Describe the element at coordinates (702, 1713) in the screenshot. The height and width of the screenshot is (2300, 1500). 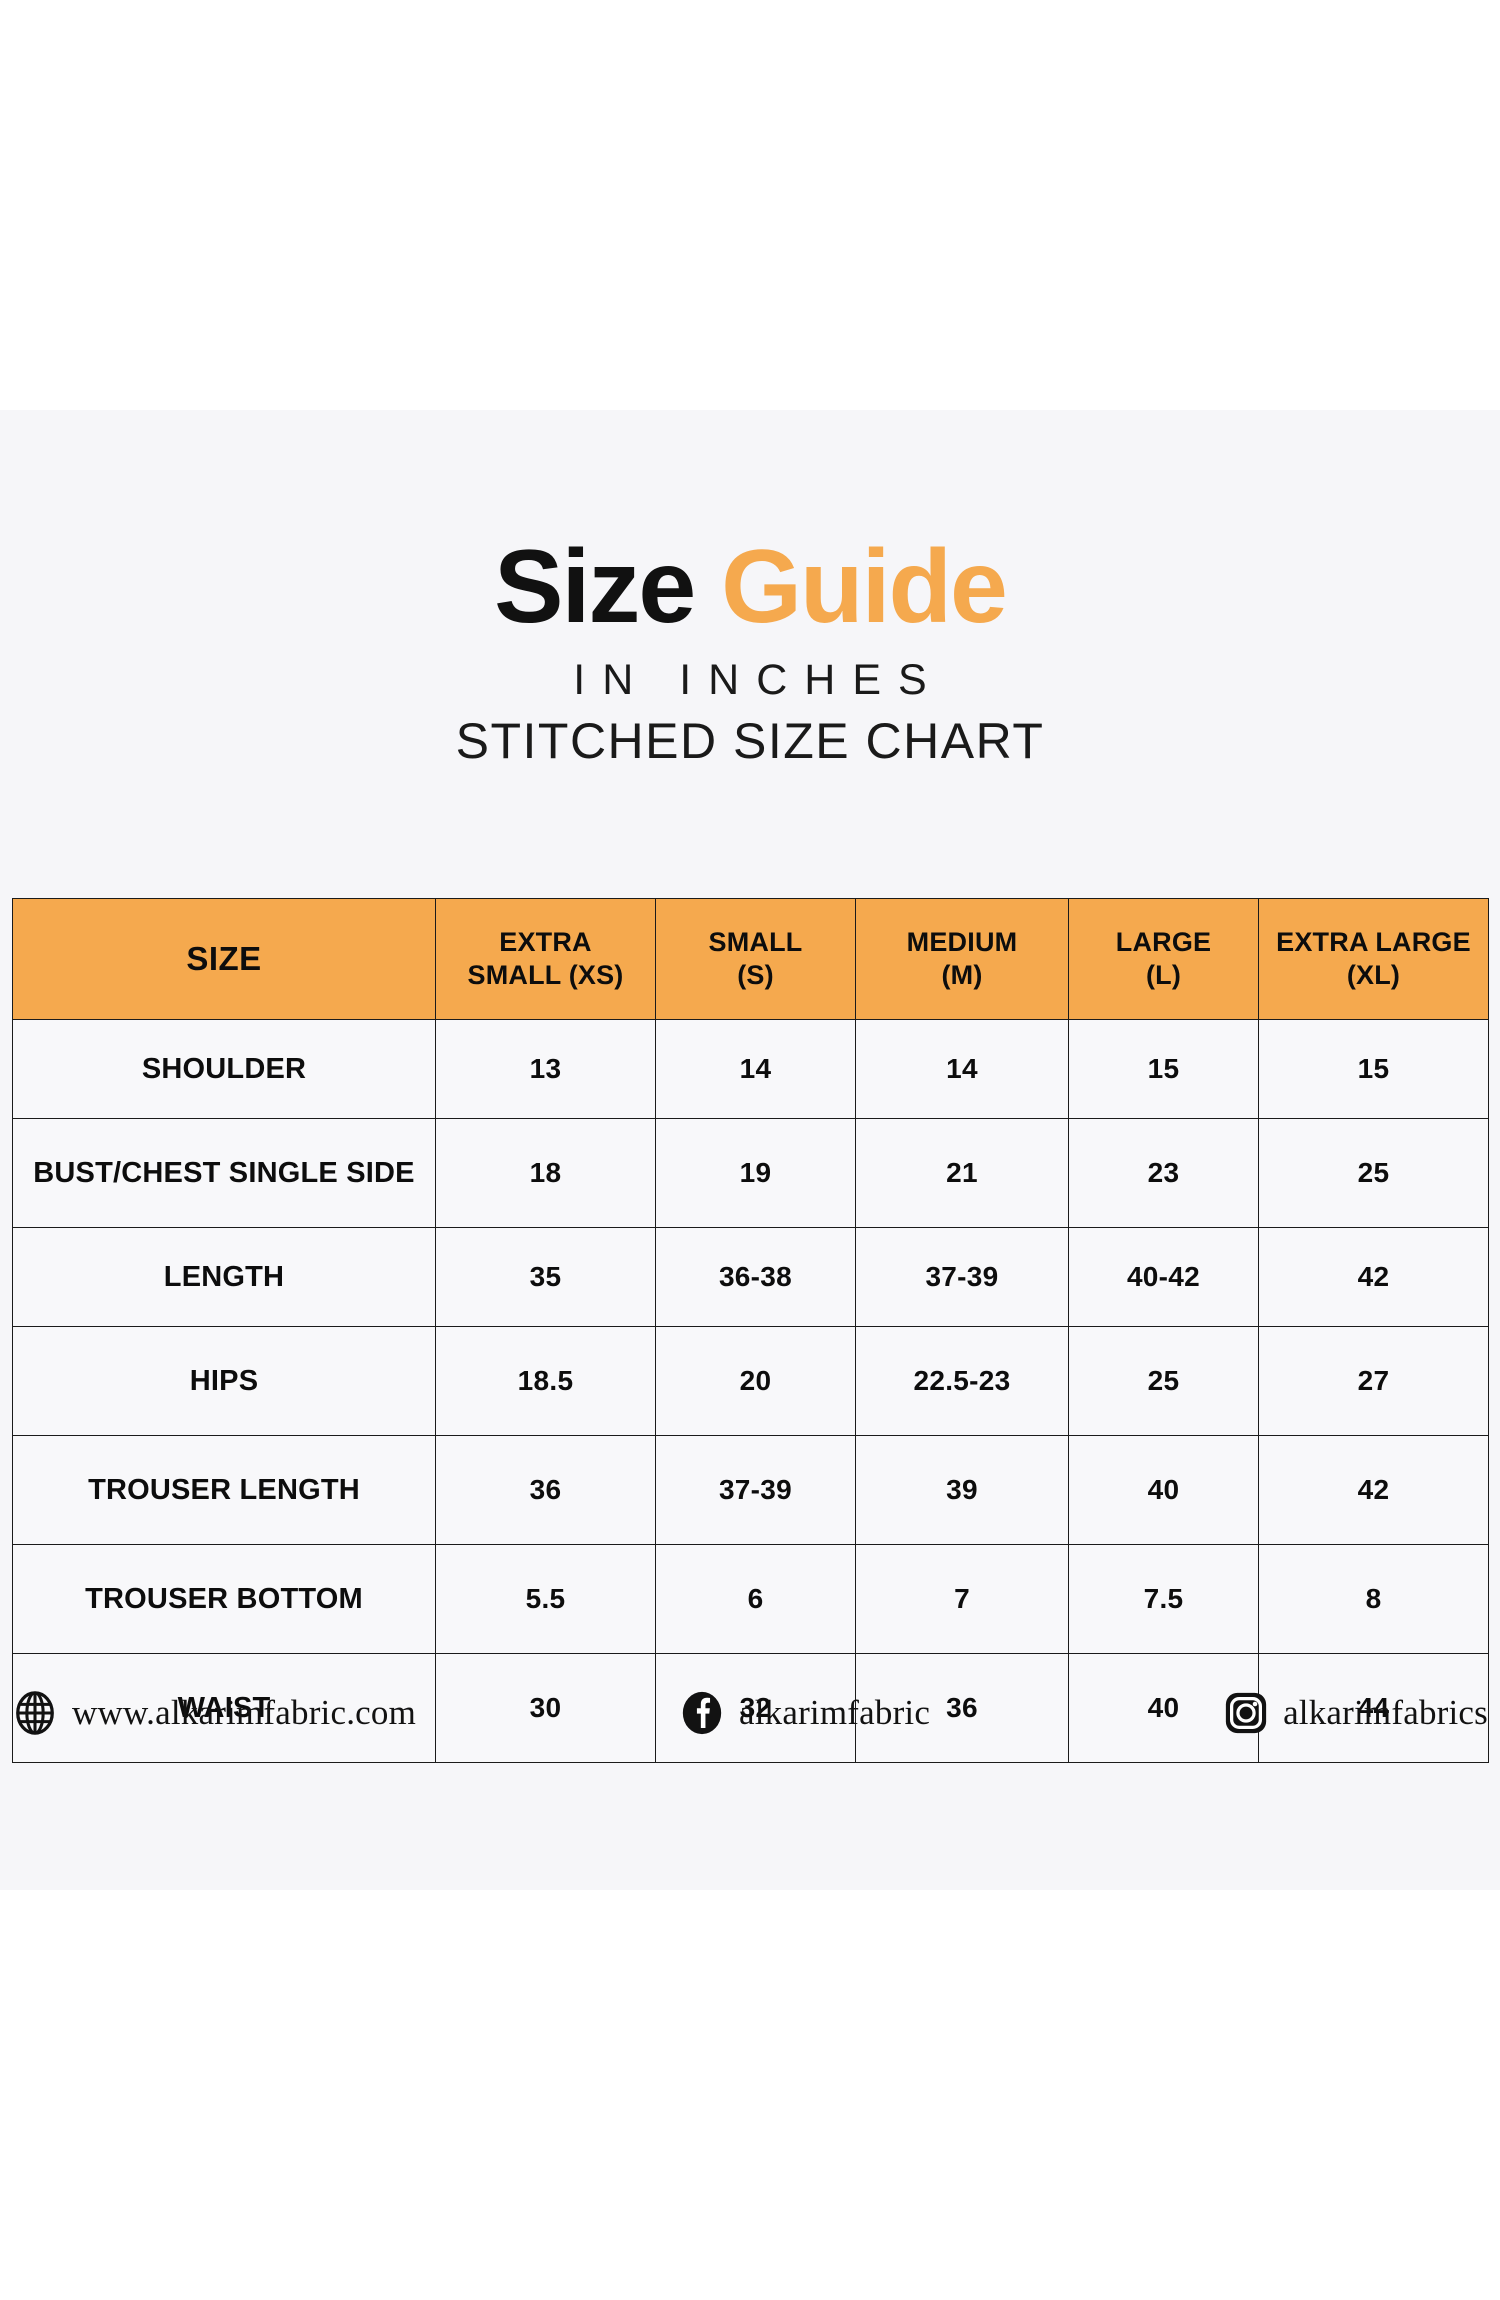
I see `facebook-icon` at that location.